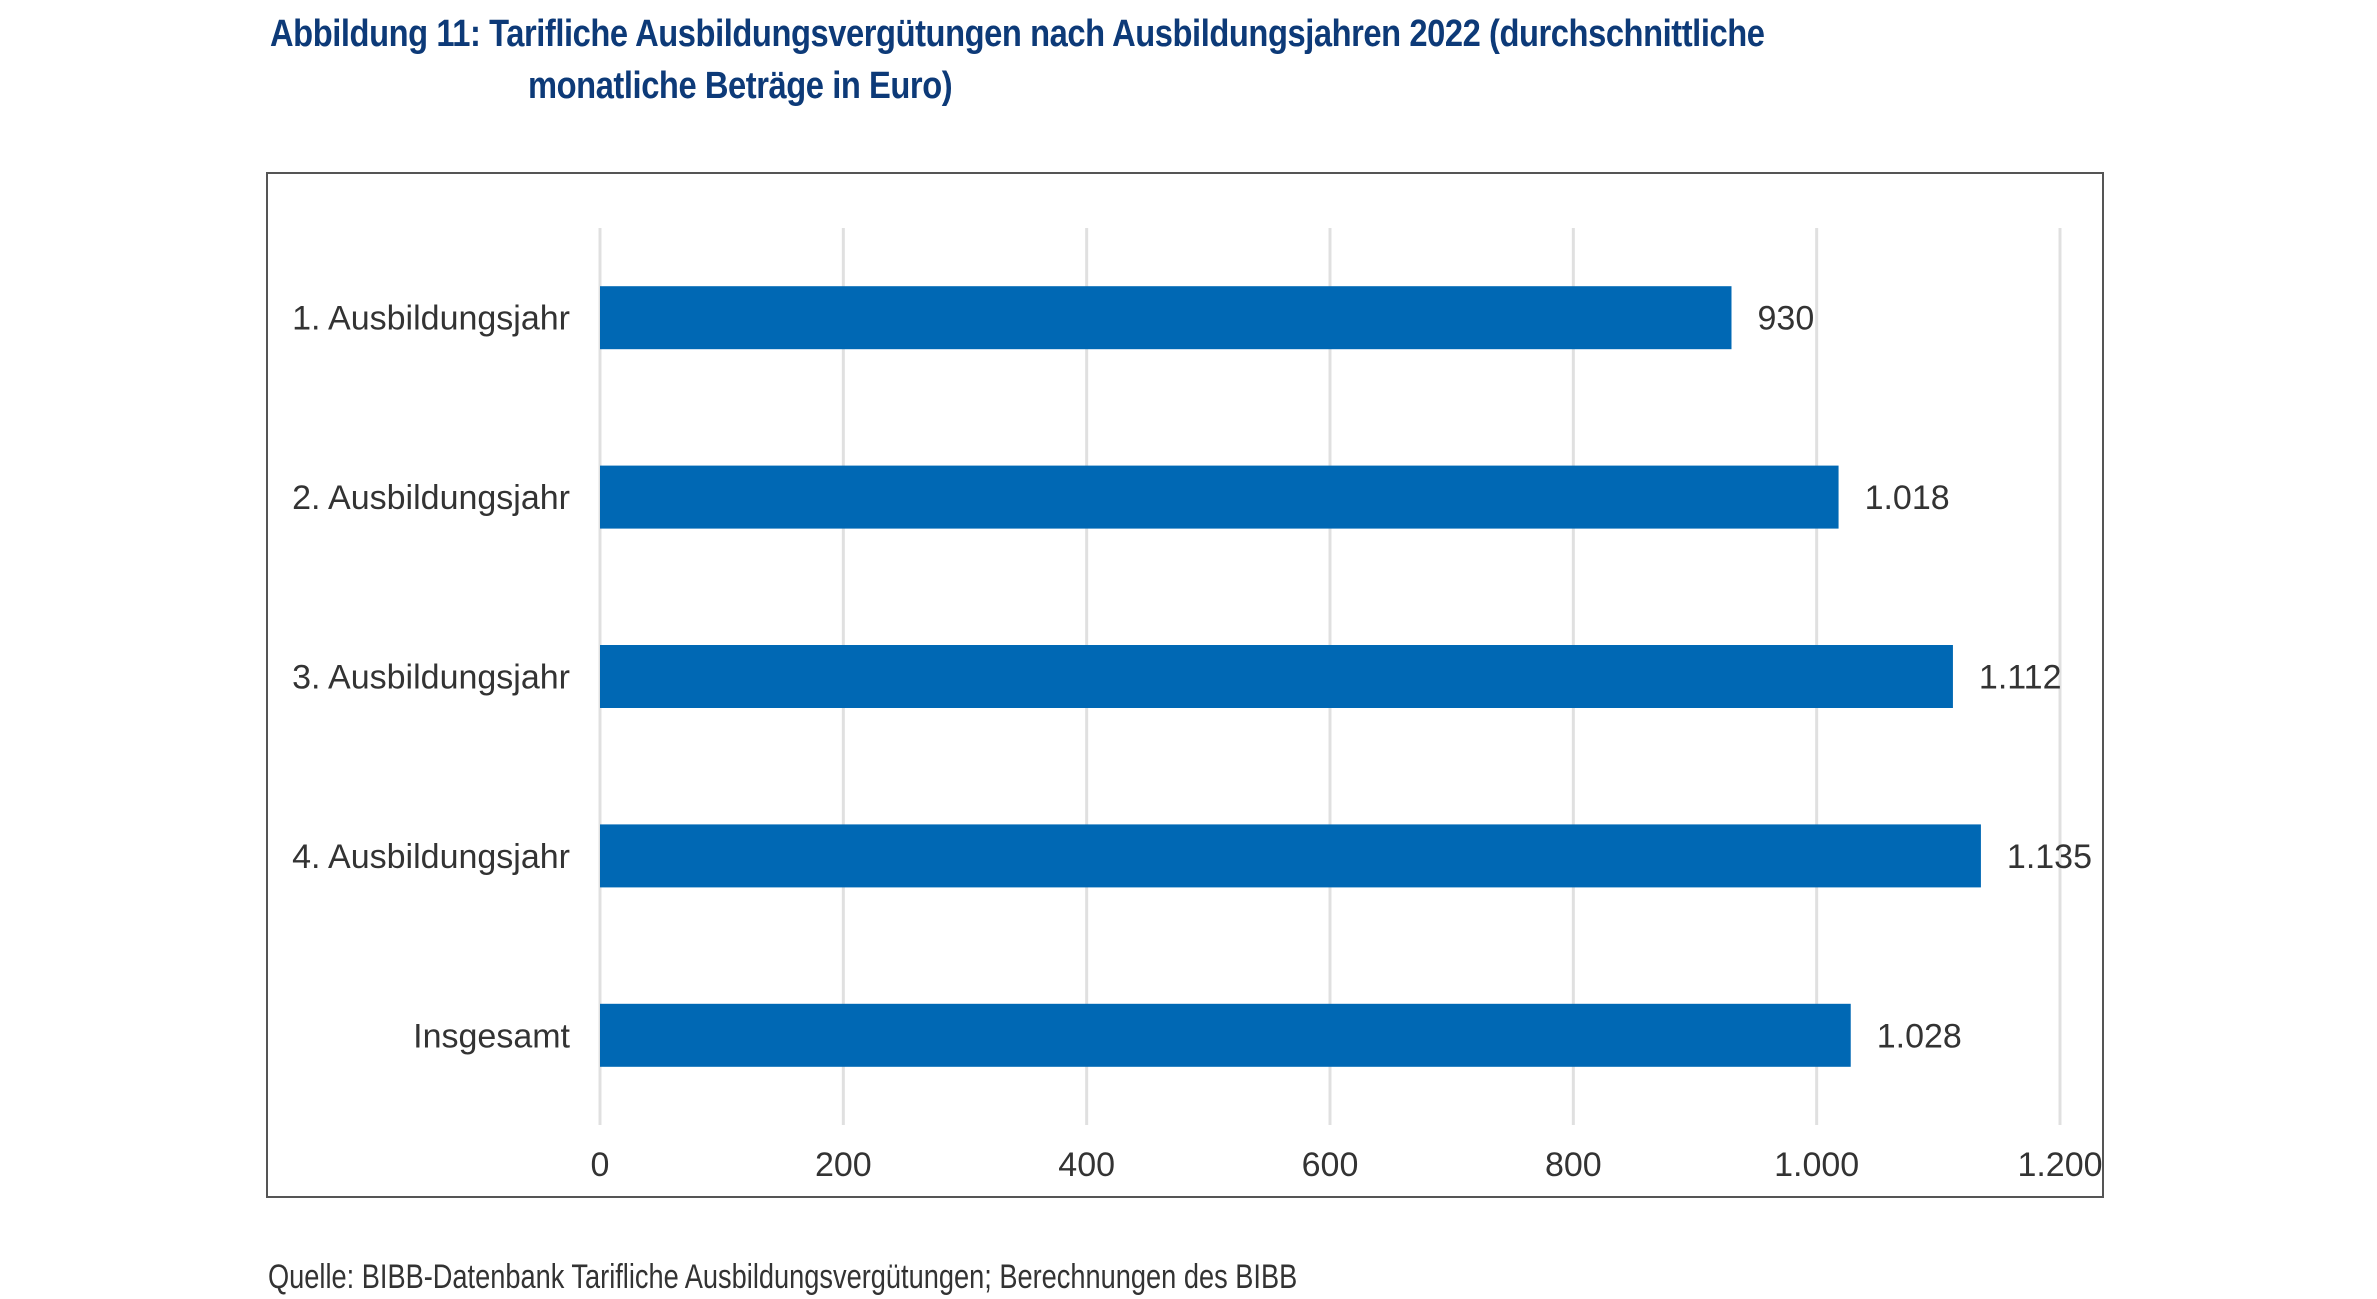 The height and width of the screenshot is (1299, 2377). What do you see at coordinates (1816, 1165) in the screenshot?
I see `x-tick-label: 1.000` at bounding box center [1816, 1165].